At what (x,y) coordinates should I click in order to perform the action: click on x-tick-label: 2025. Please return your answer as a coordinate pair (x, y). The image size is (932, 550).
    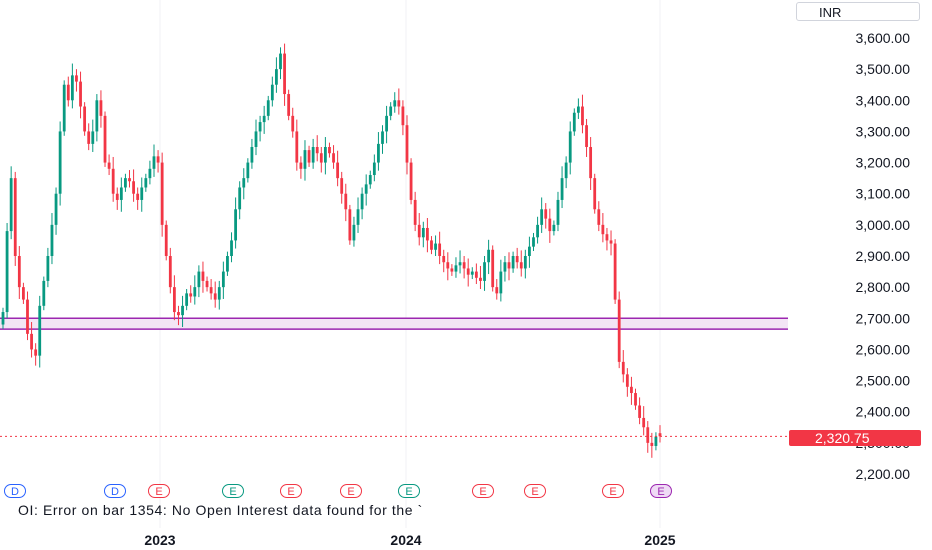
    Looking at the image, I should click on (659, 540).